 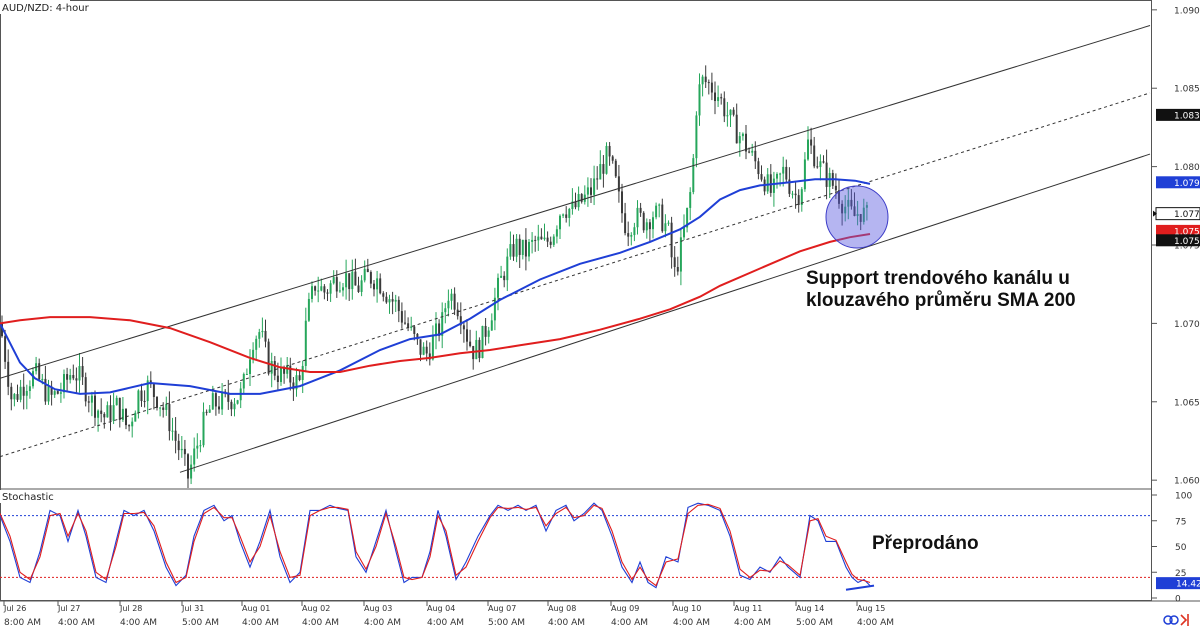 I want to click on price-tick-label: 1.0850, so click(x=1187, y=90).